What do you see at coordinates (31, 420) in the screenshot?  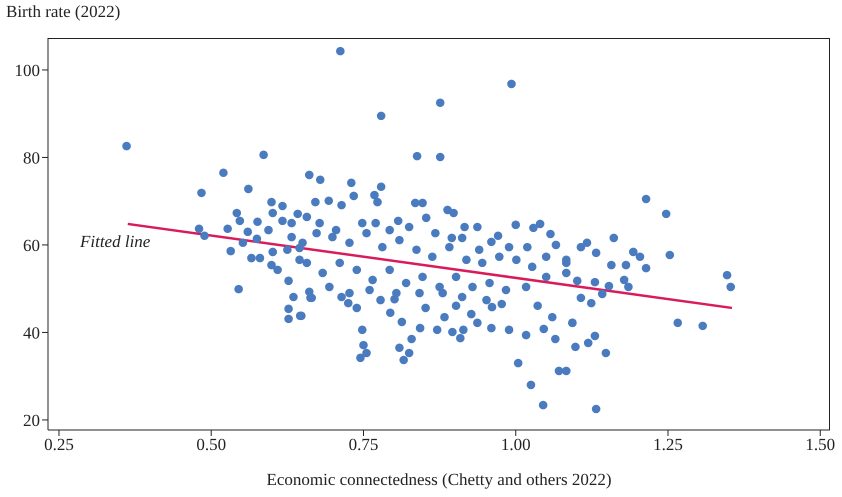 I see `y-tick-label: 20` at bounding box center [31, 420].